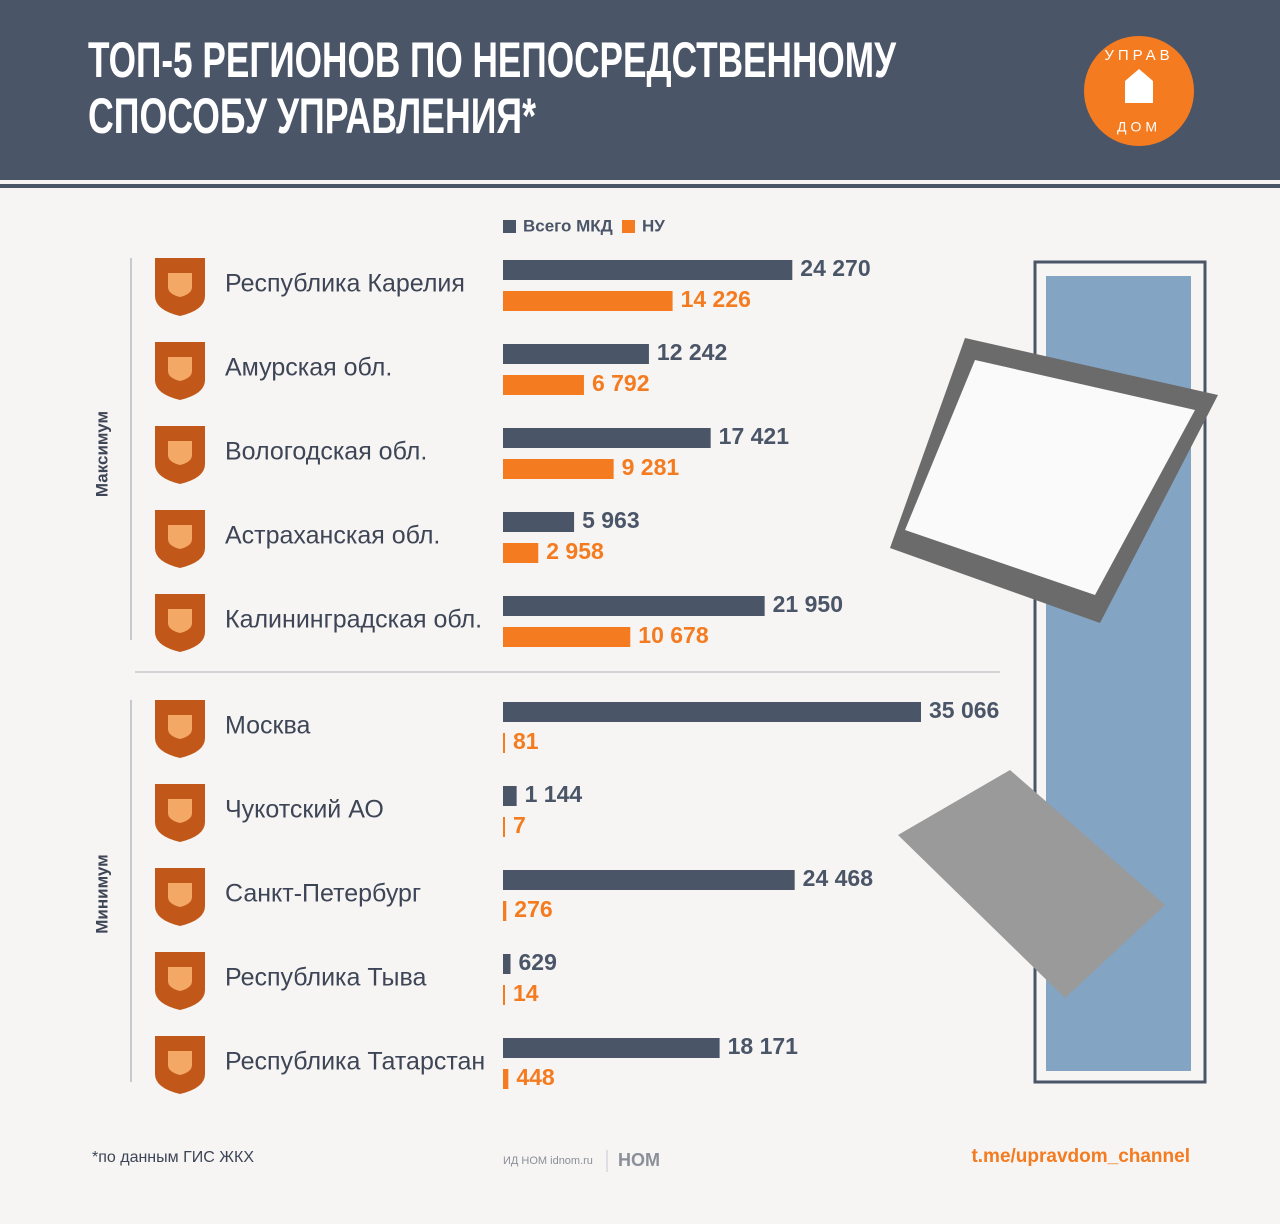  I want to click on category-label: Республика Тыва, so click(326, 978).